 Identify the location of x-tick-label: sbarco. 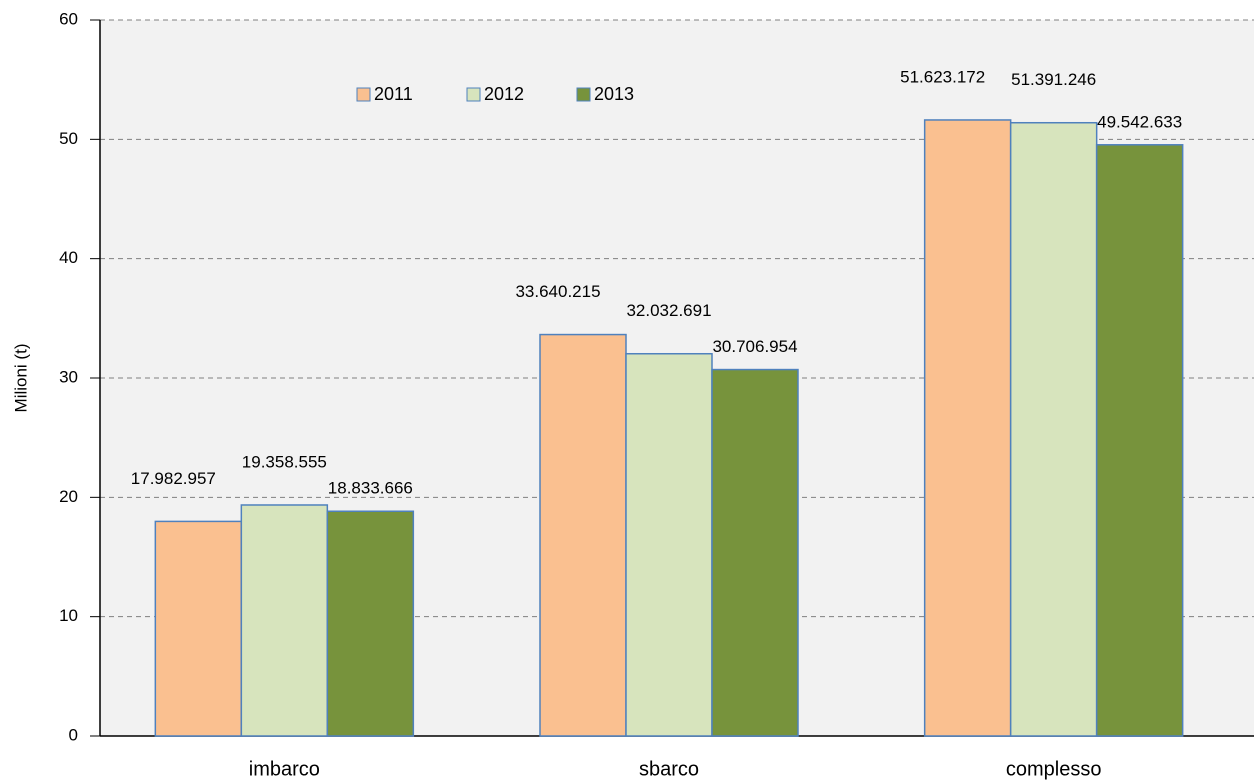
(669, 769).